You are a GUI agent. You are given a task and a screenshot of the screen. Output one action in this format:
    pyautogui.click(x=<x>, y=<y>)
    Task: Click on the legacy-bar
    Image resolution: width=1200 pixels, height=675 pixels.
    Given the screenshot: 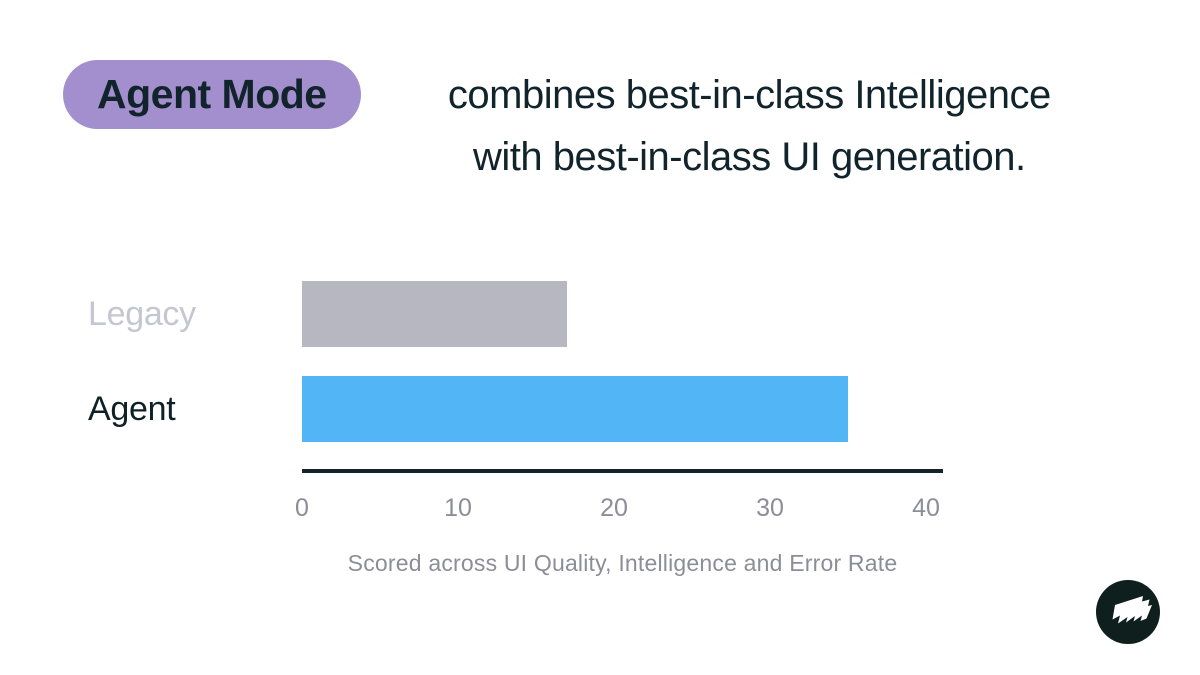 What is the action you would take?
    pyautogui.click(x=435, y=314)
    